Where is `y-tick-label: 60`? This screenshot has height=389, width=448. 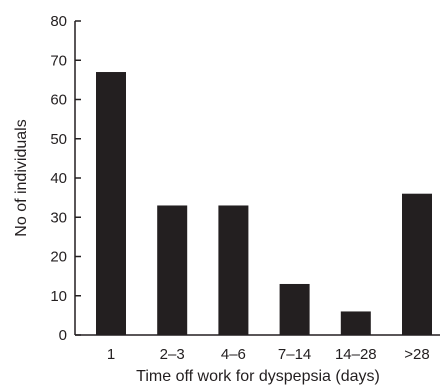 y-tick-label: 60 is located at coordinates (58, 100).